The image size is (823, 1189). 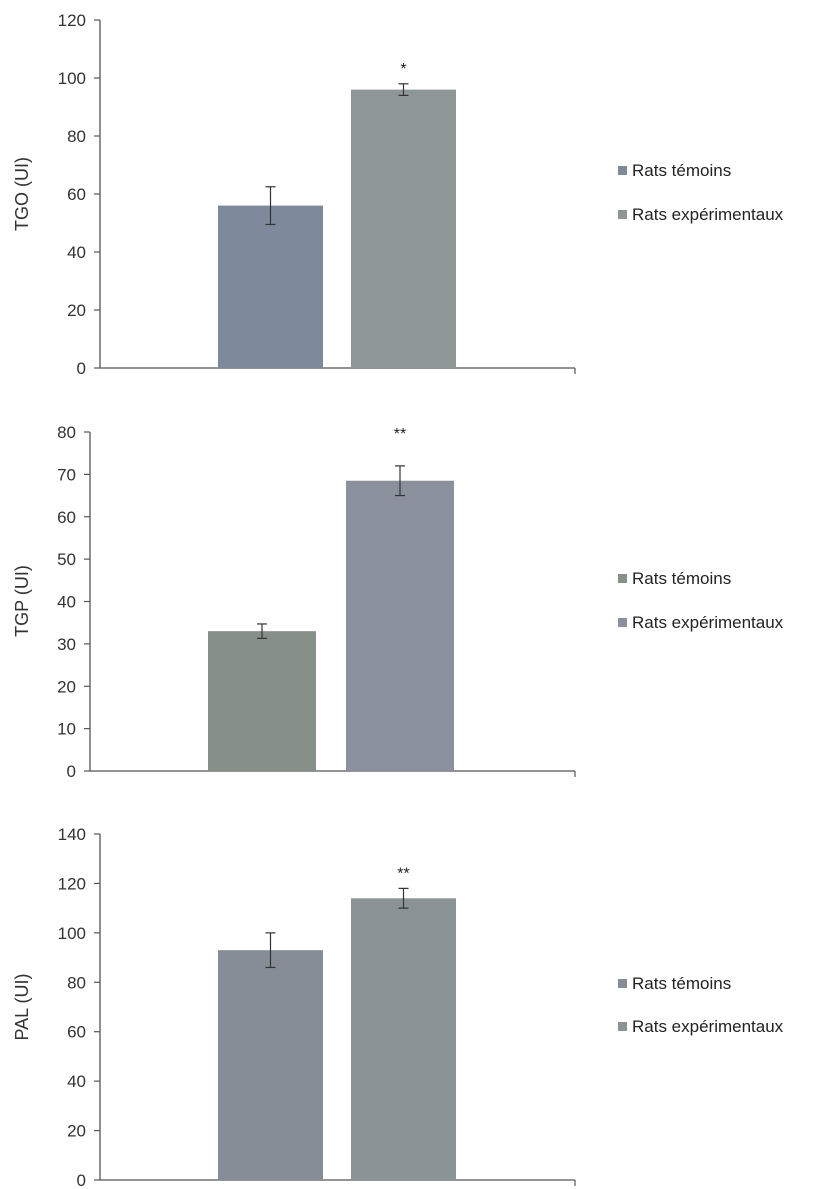 What do you see at coordinates (22, 1006) in the screenshot?
I see `y-axis-label: PAL (UI)` at bounding box center [22, 1006].